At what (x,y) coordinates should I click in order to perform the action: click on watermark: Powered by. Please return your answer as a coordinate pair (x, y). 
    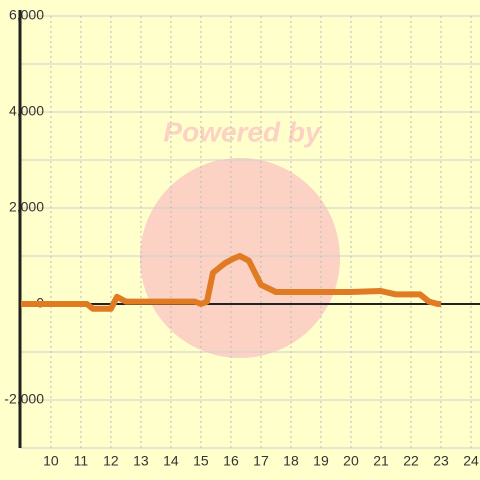
    Looking at the image, I should click on (242, 131).